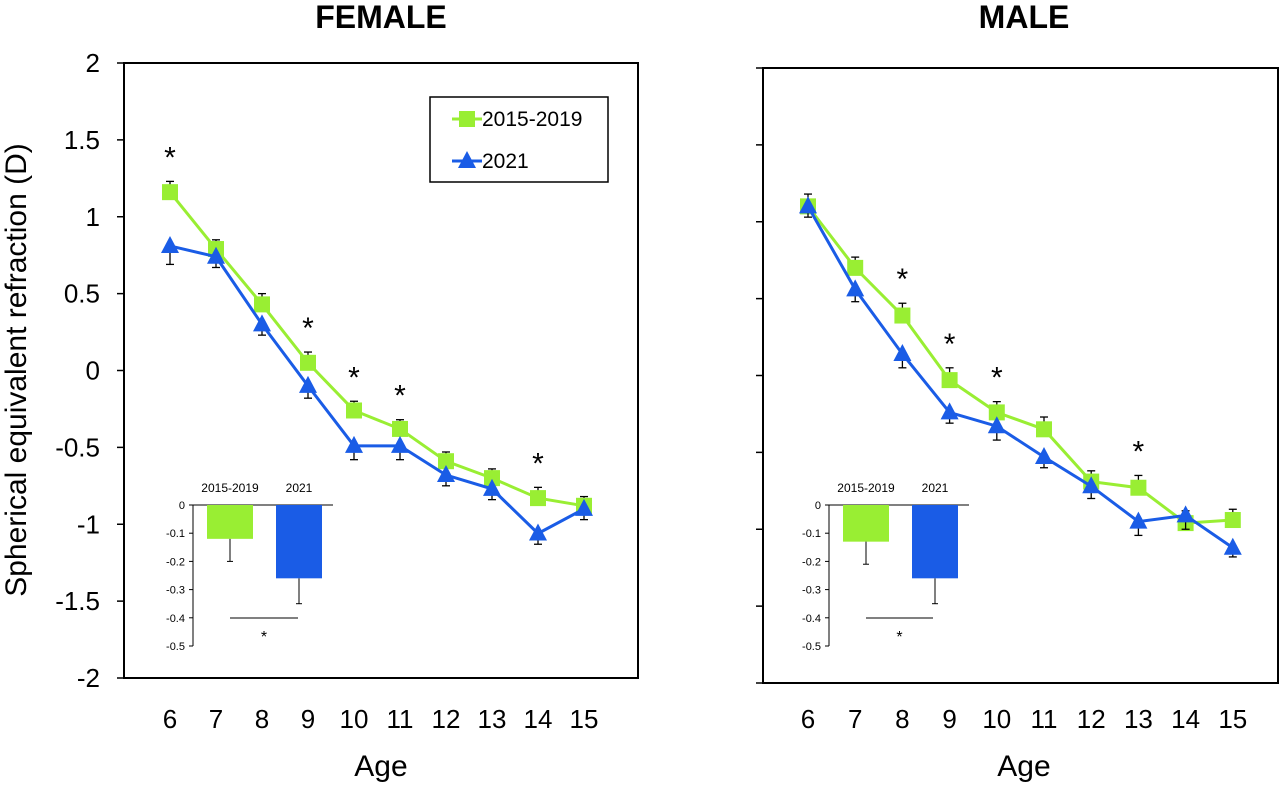 The height and width of the screenshot is (785, 1280). Describe the element at coordinates (446, 719) in the screenshot. I see `x-tick-label: 12` at that location.